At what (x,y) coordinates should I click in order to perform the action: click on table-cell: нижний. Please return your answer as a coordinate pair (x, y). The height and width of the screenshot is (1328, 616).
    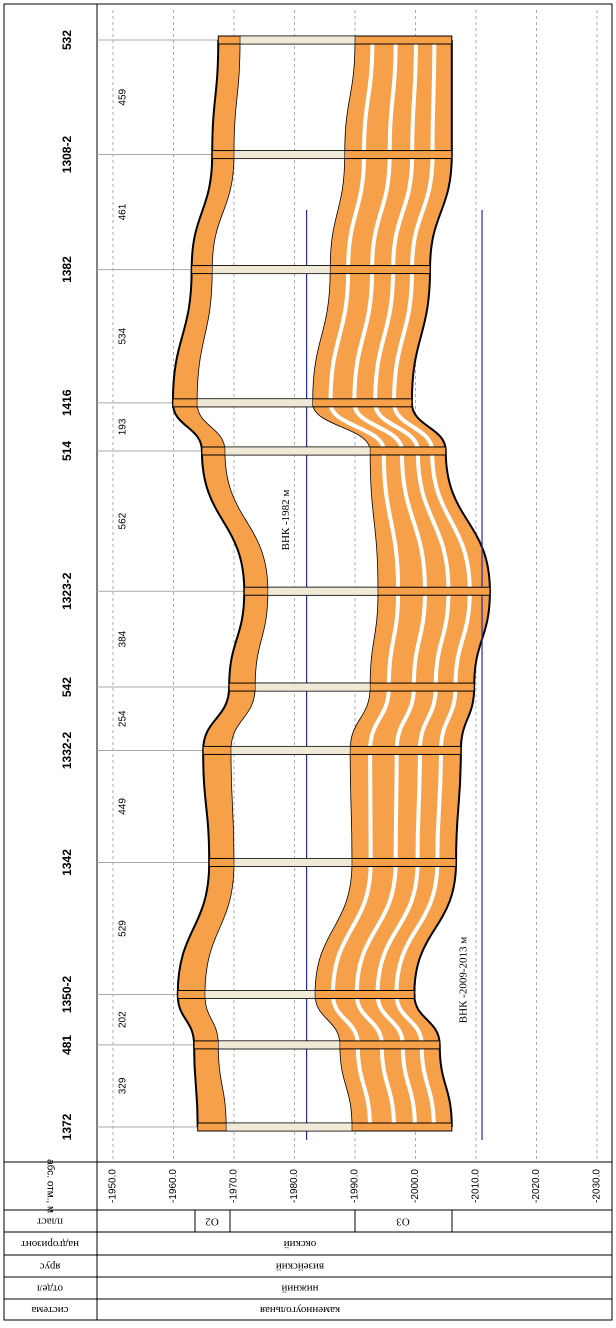
    Looking at the image, I should click on (299, 1288).